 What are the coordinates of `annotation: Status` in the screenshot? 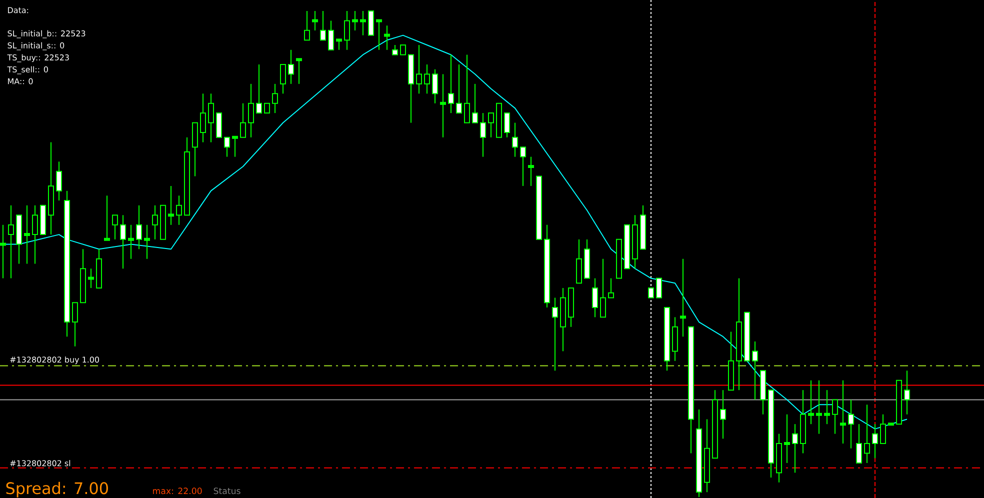 It's located at (227, 491).